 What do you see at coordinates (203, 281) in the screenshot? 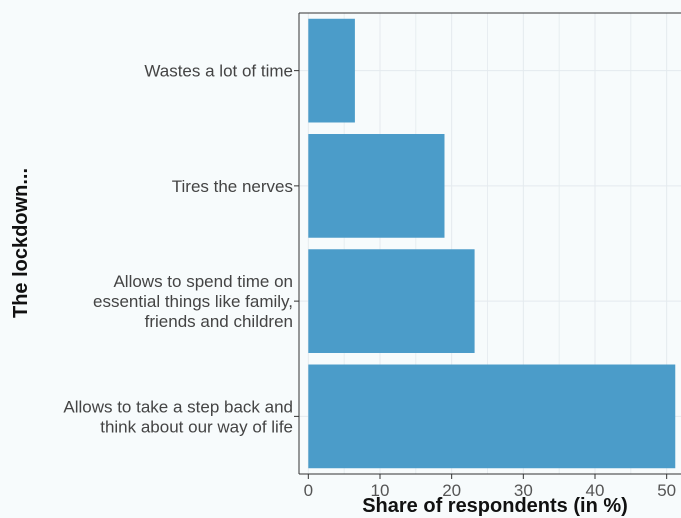
I see `y-category-label: Allows to spend time on` at bounding box center [203, 281].